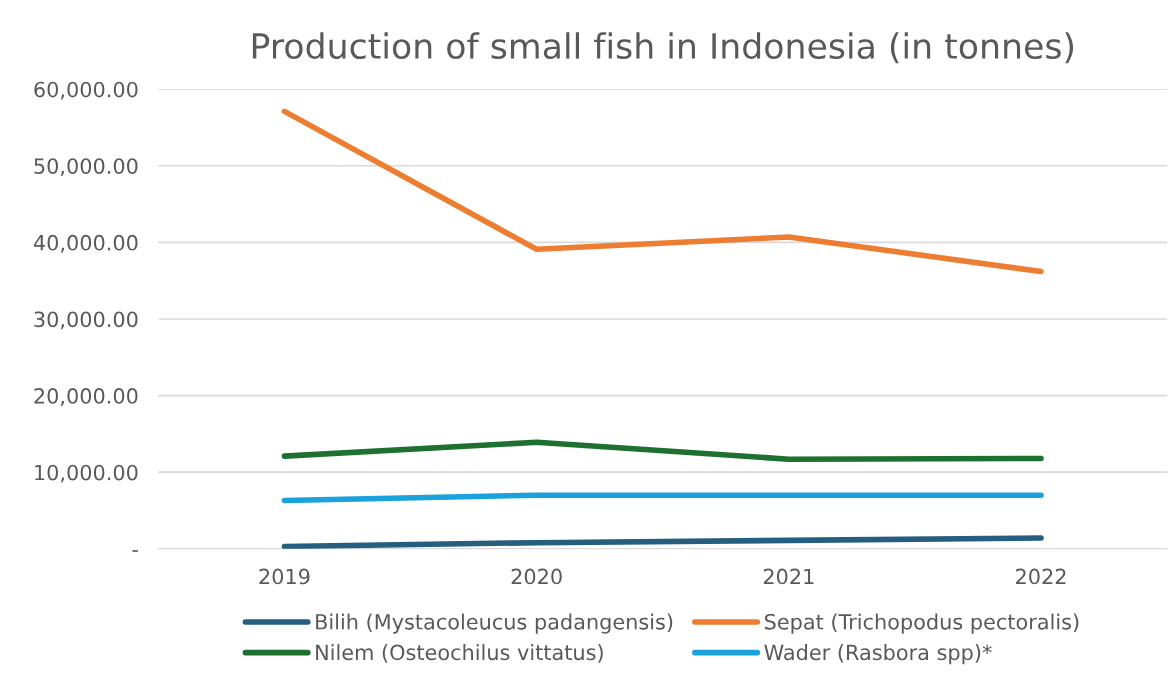 The height and width of the screenshot is (686, 1173). Describe the element at coordinates (86, 90) in the screenshot. I see `y-tick-label: 60,000.00` at that location.